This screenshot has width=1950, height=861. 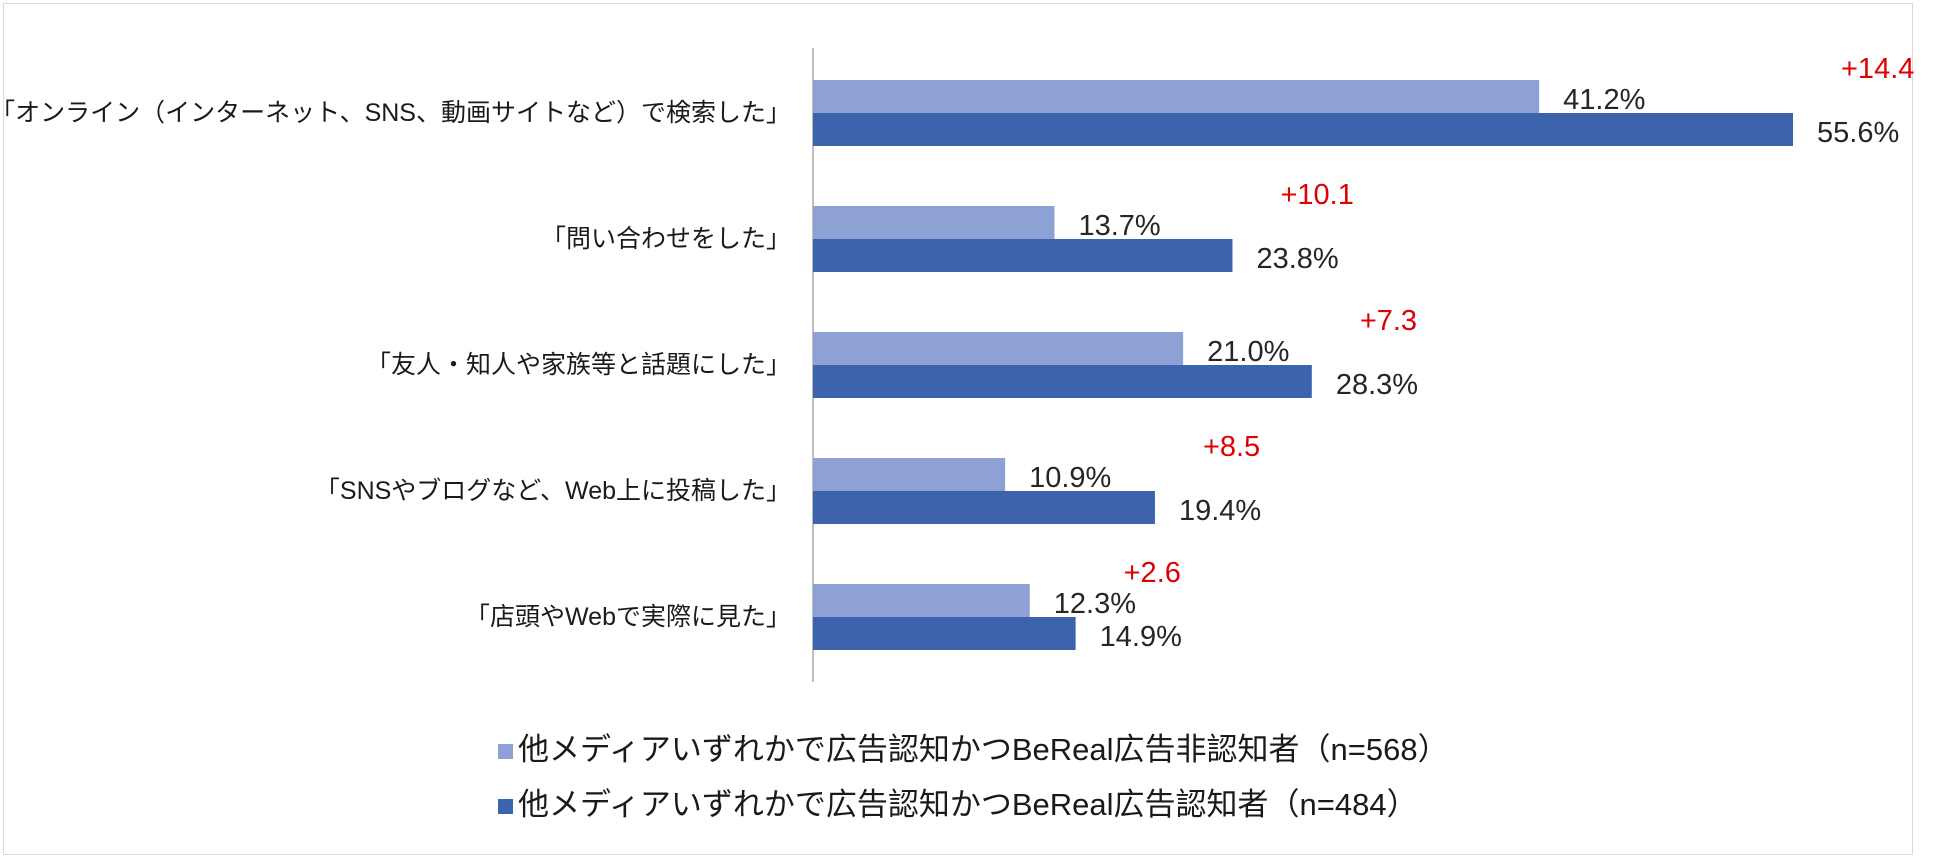 What do you see at coordinates (1070, 478) in the screenshot?
I see `value-label: 10.9%` at bounding box center [1070, 478].